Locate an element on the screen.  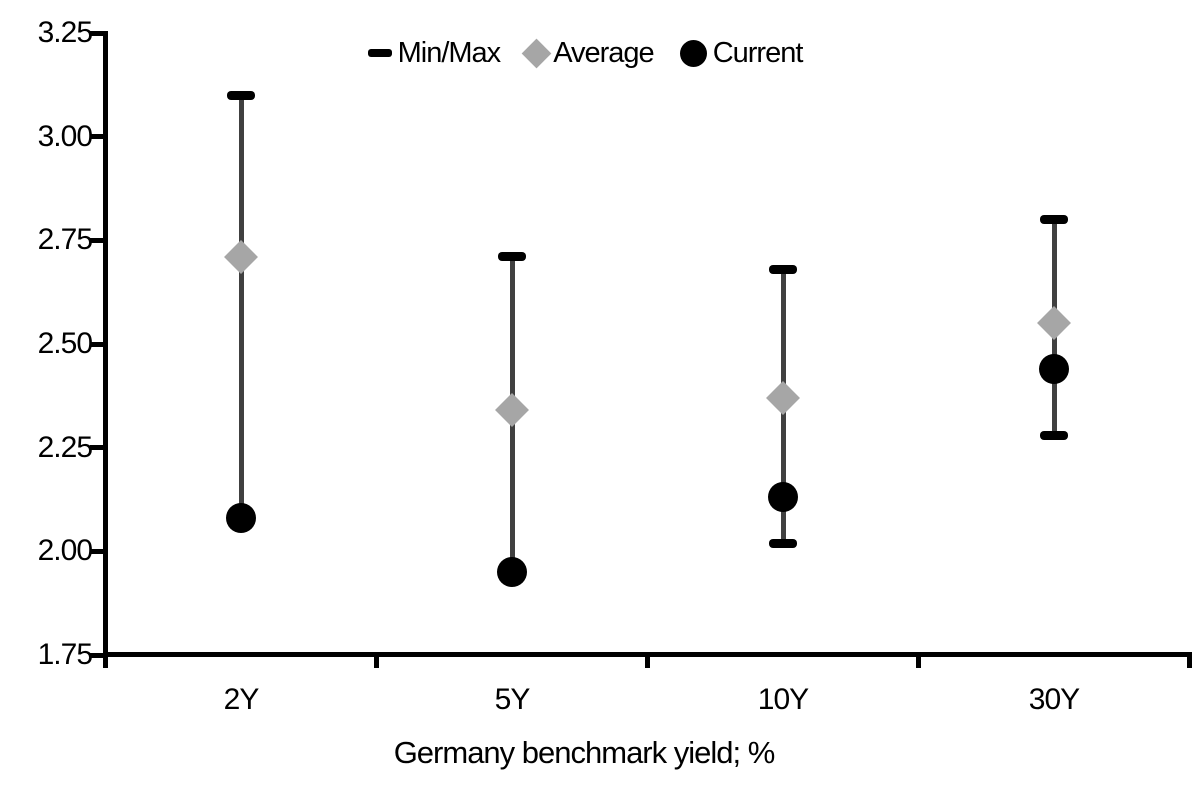
max-cap-30y is located at coordinates (1054, 220).